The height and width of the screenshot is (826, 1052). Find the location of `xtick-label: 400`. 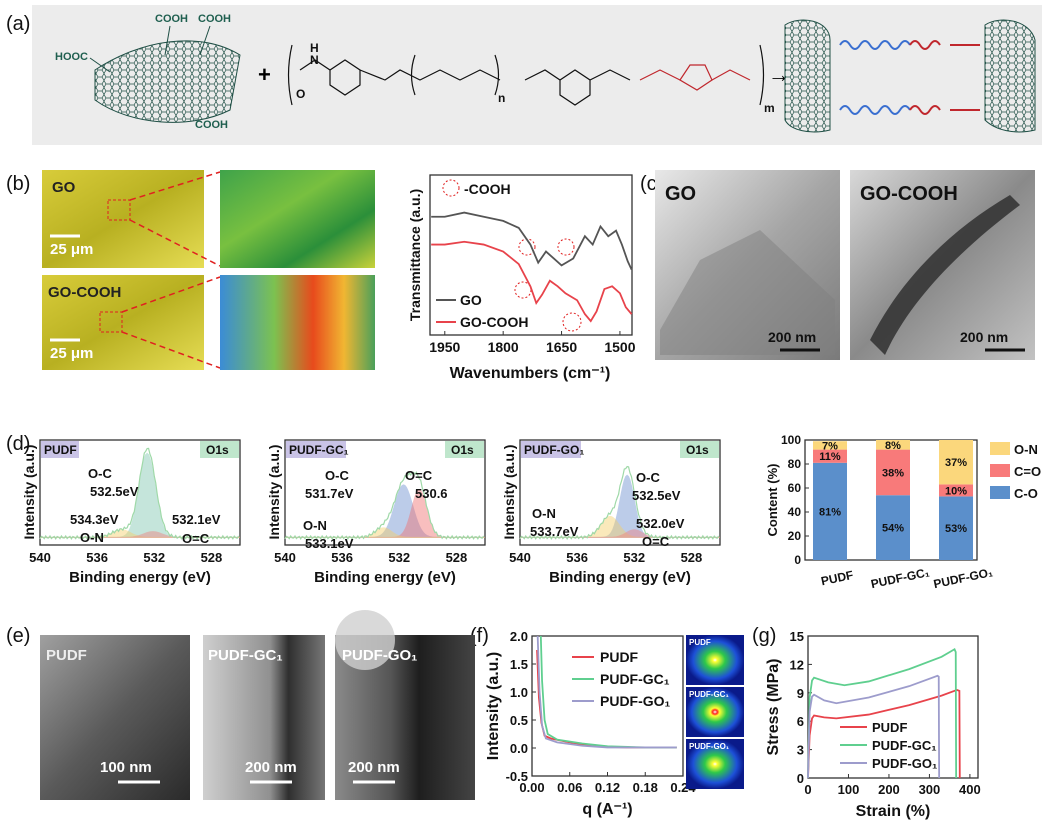

xtick-label: 400 is located at coordinates (970, 789).